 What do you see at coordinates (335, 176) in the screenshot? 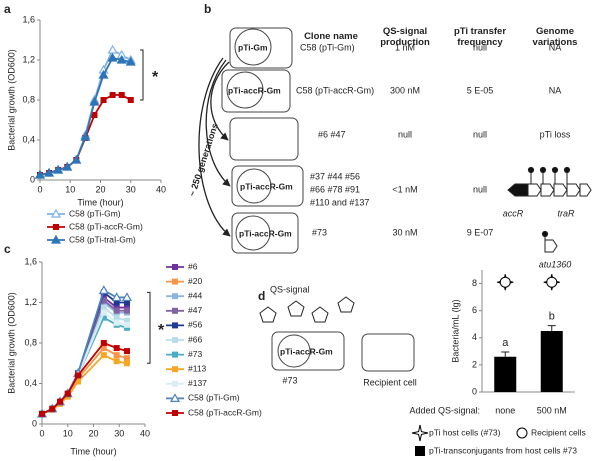
I see `clone-name: #37 #44 #56` at bounding box center [335, 176].